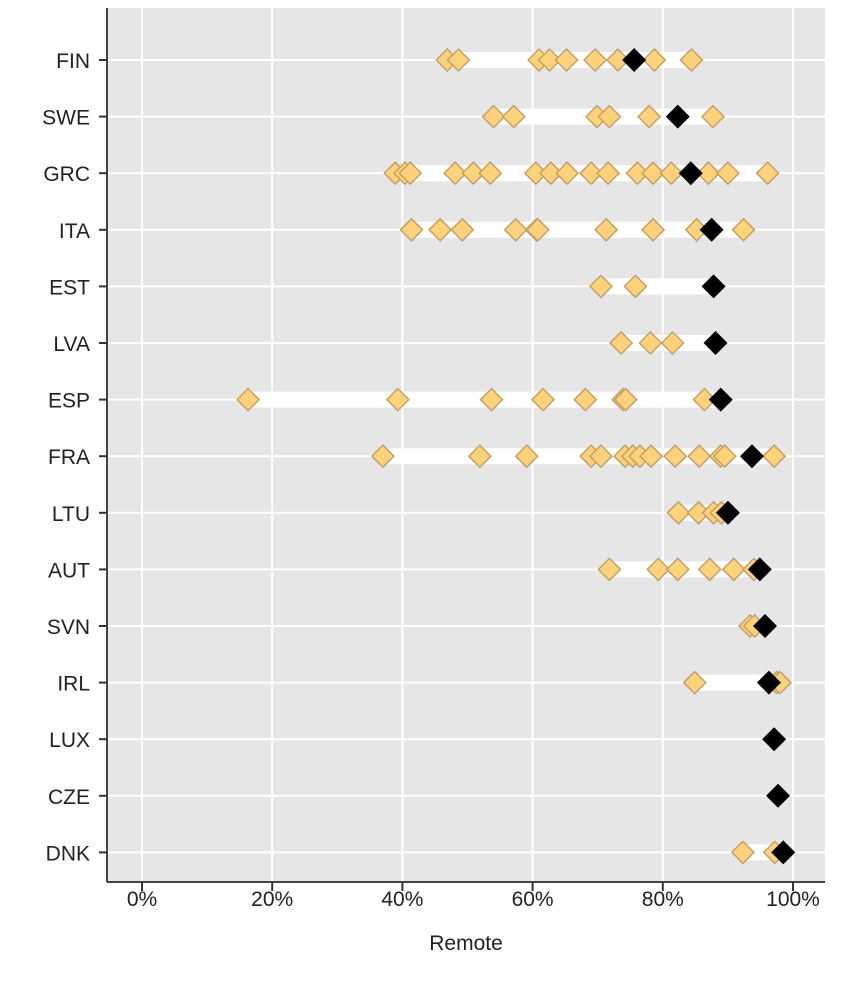  I want to click on highlight-point-cze, so click(778, 795).